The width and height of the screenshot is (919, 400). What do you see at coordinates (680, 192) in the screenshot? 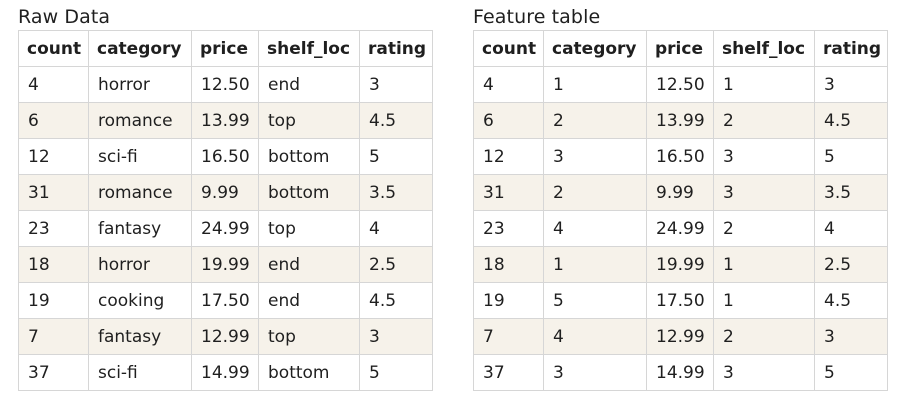
I see `table-row: 31 2 9.99 3 3.5` at bounding box center [680, 192].